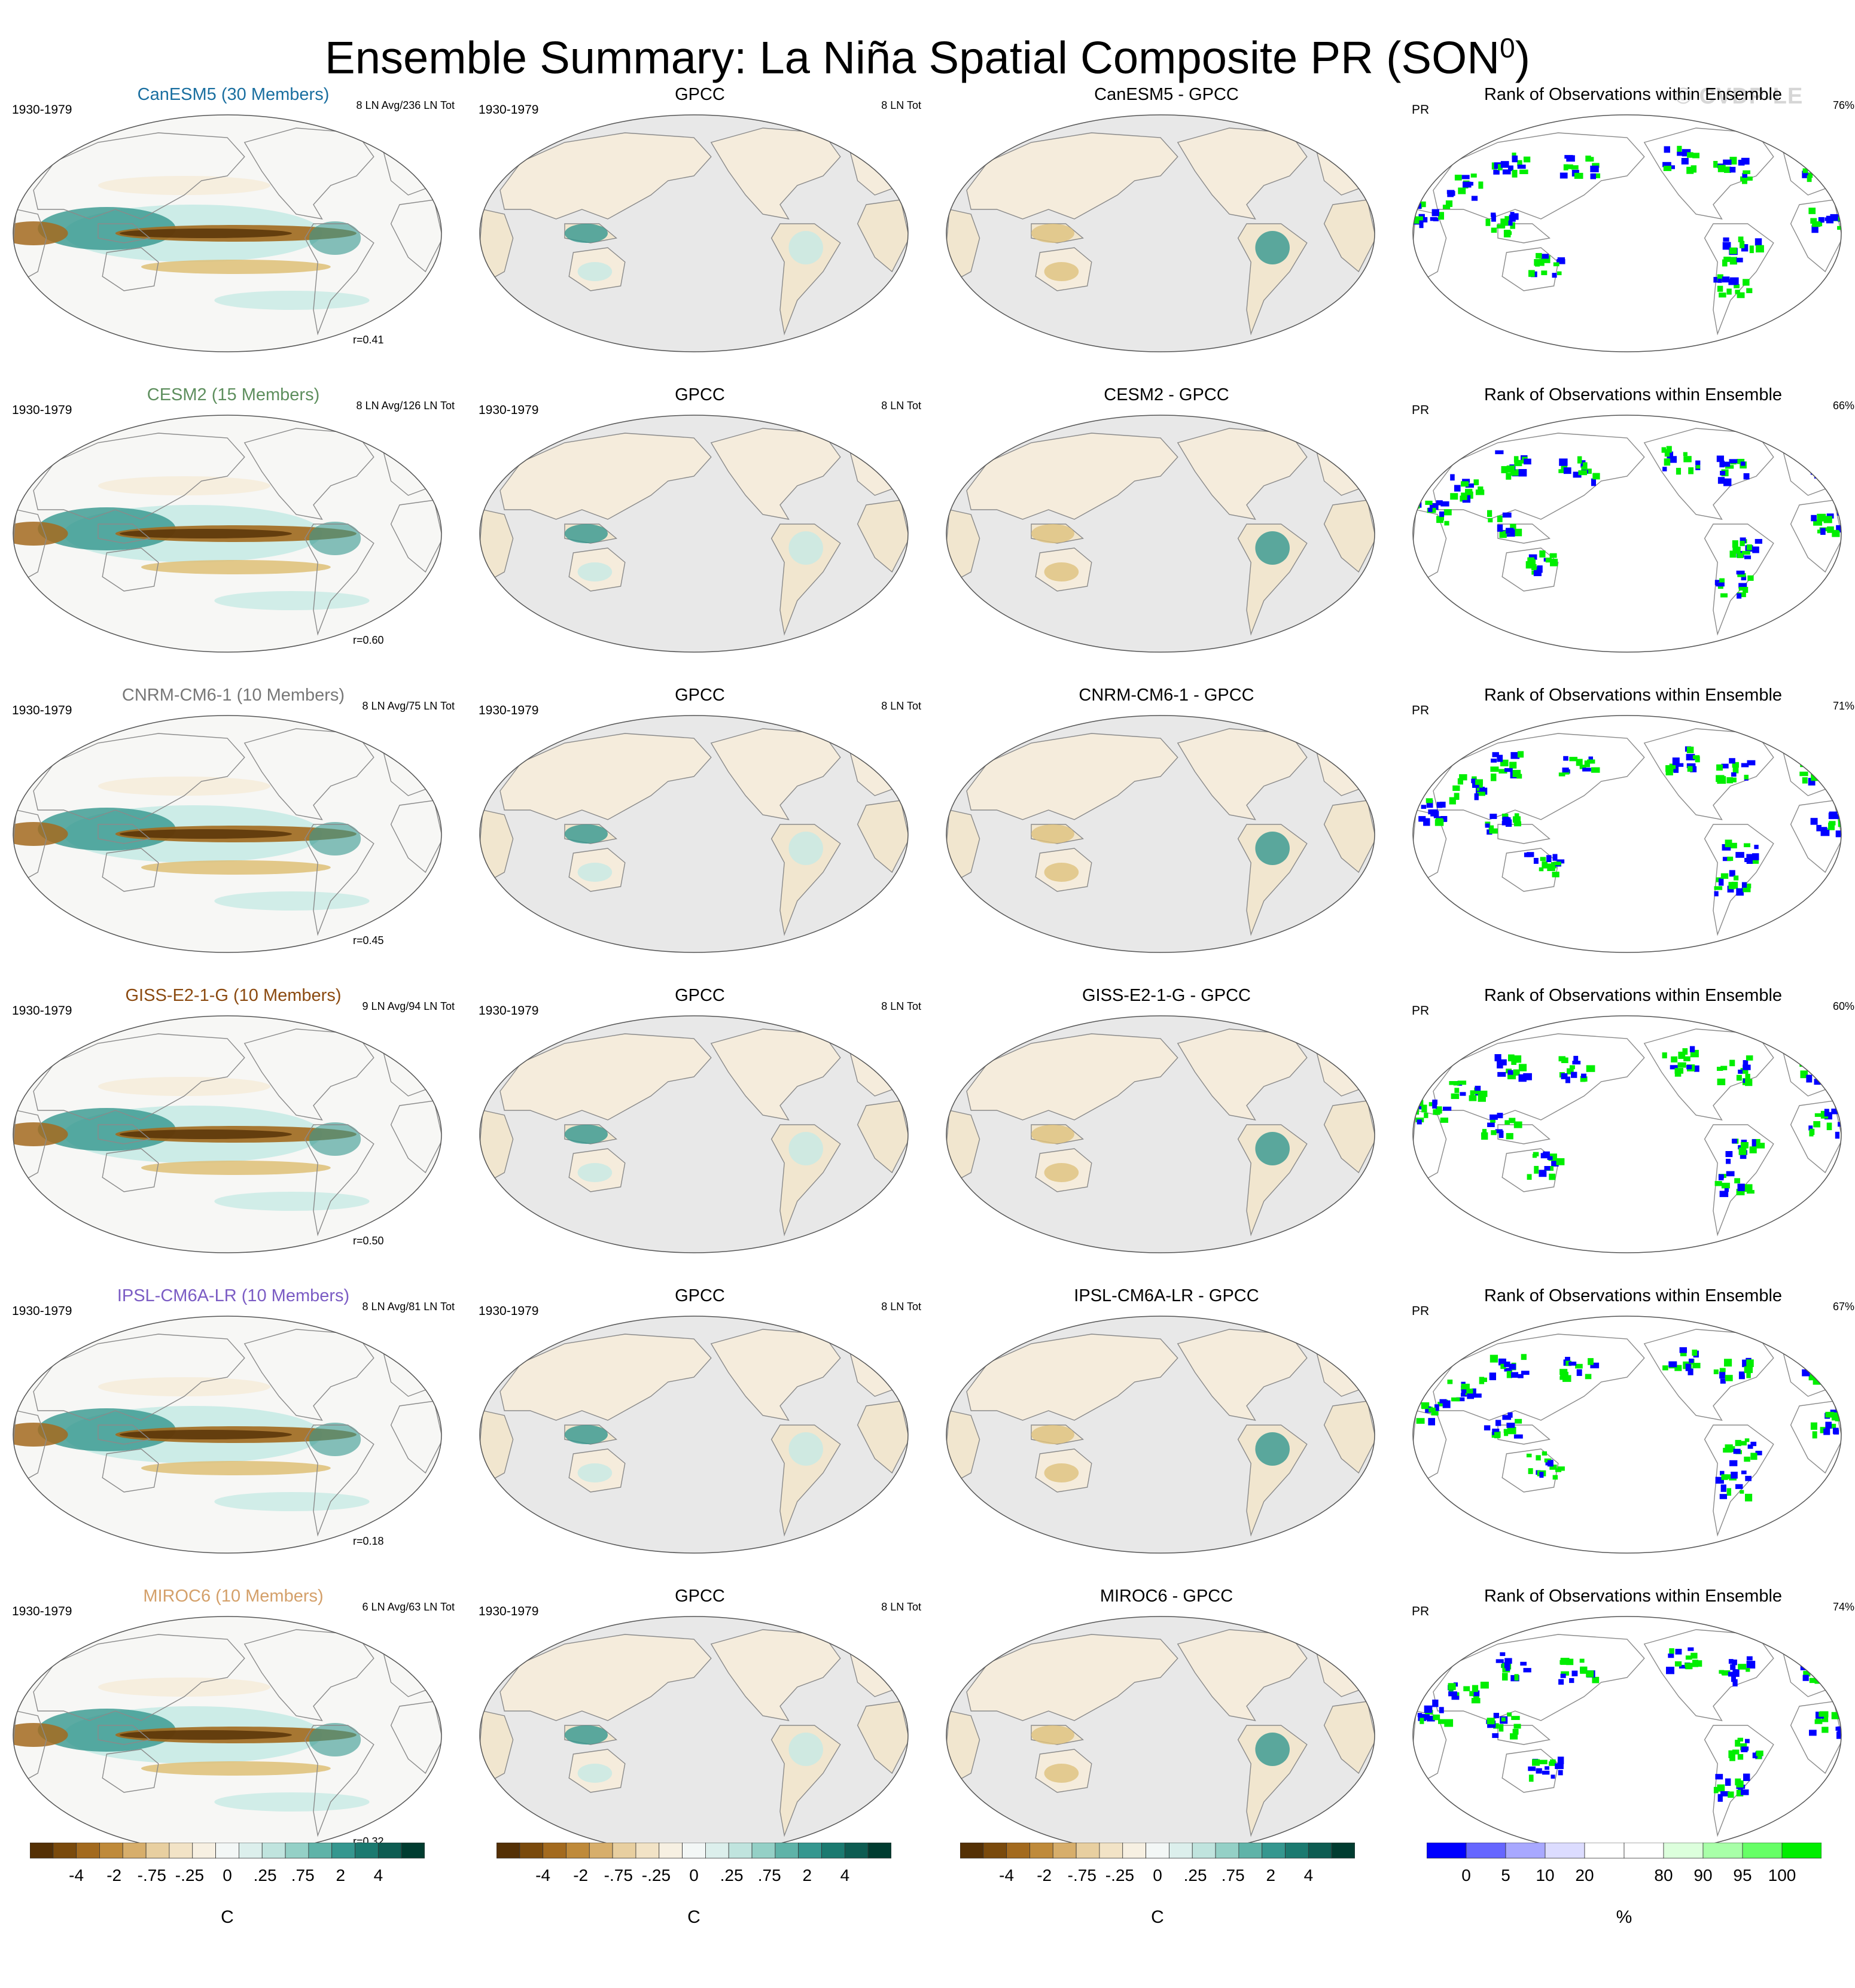 This screenshot has height=1988, width=1855. Describe the element at coordinates (1843, 105) in the screenshot. I see `panel-ln-count: 76%` at that location.